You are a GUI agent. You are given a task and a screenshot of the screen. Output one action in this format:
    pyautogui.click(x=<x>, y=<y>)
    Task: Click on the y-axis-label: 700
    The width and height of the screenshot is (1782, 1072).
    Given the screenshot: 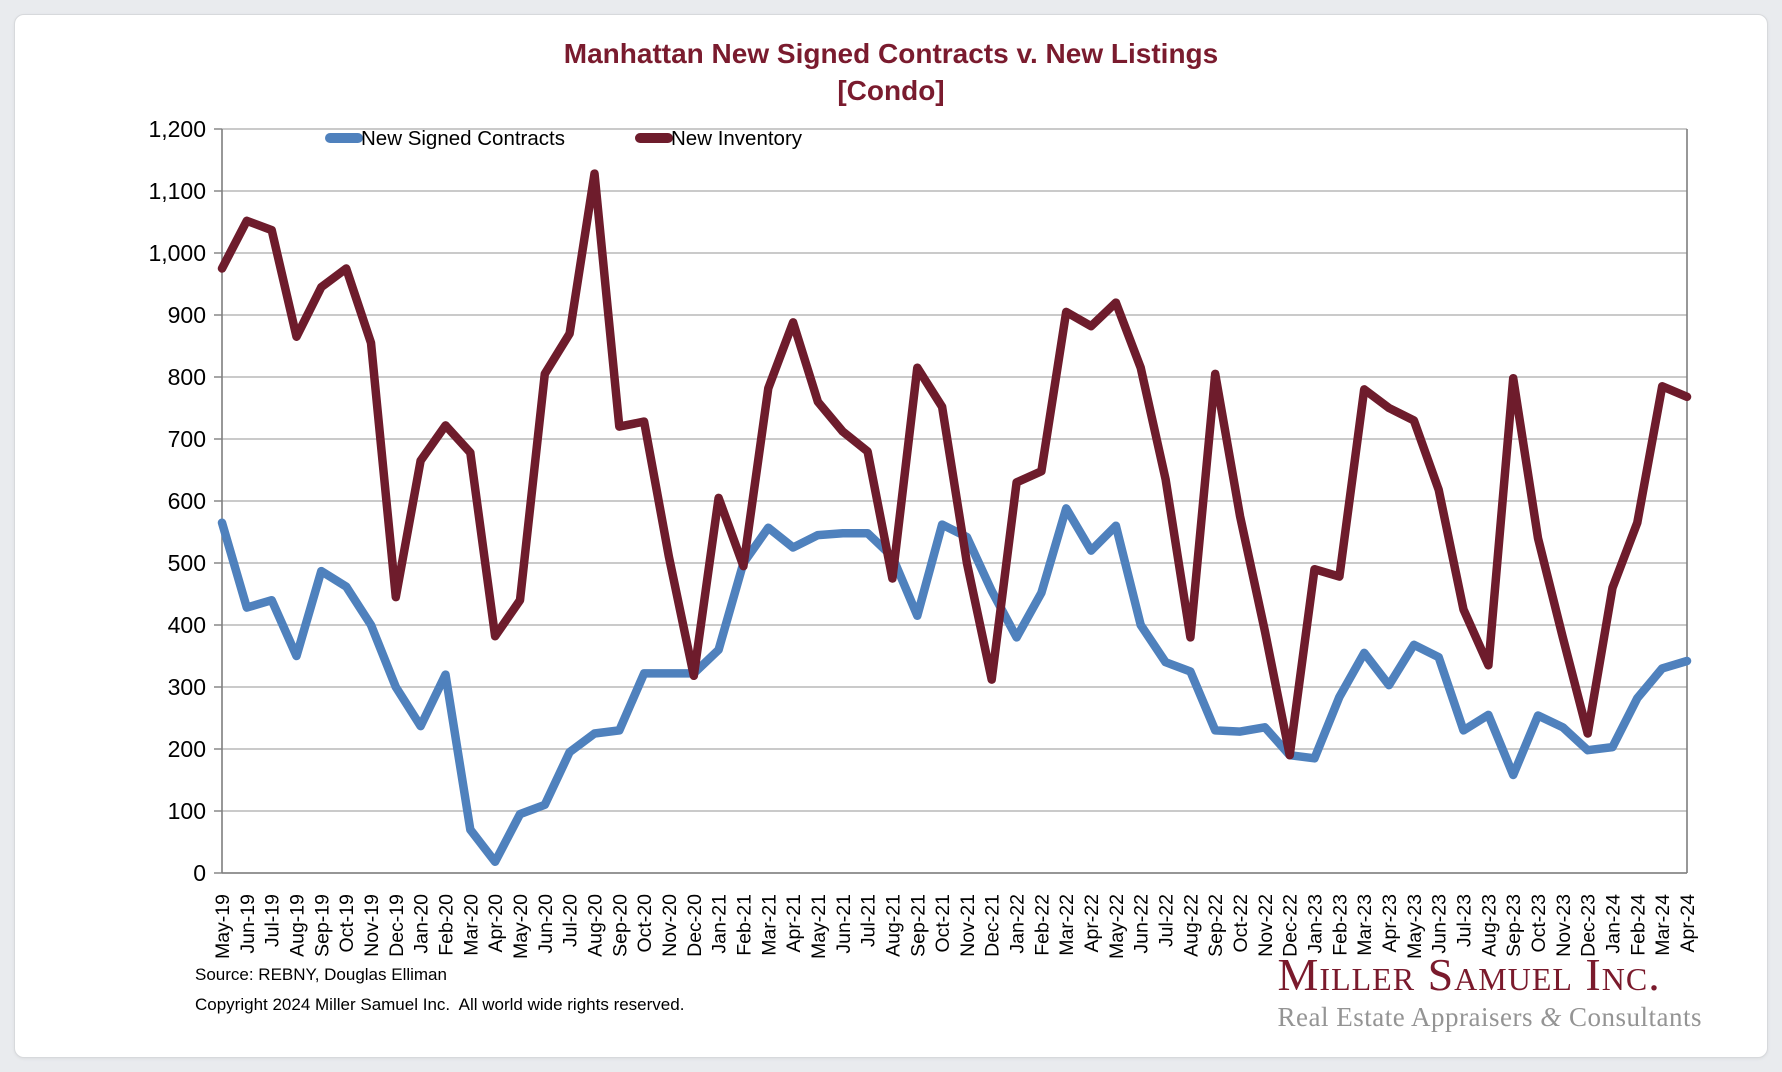 What is the action you would take?
    pyautogui.click(x=187, y=439)
    